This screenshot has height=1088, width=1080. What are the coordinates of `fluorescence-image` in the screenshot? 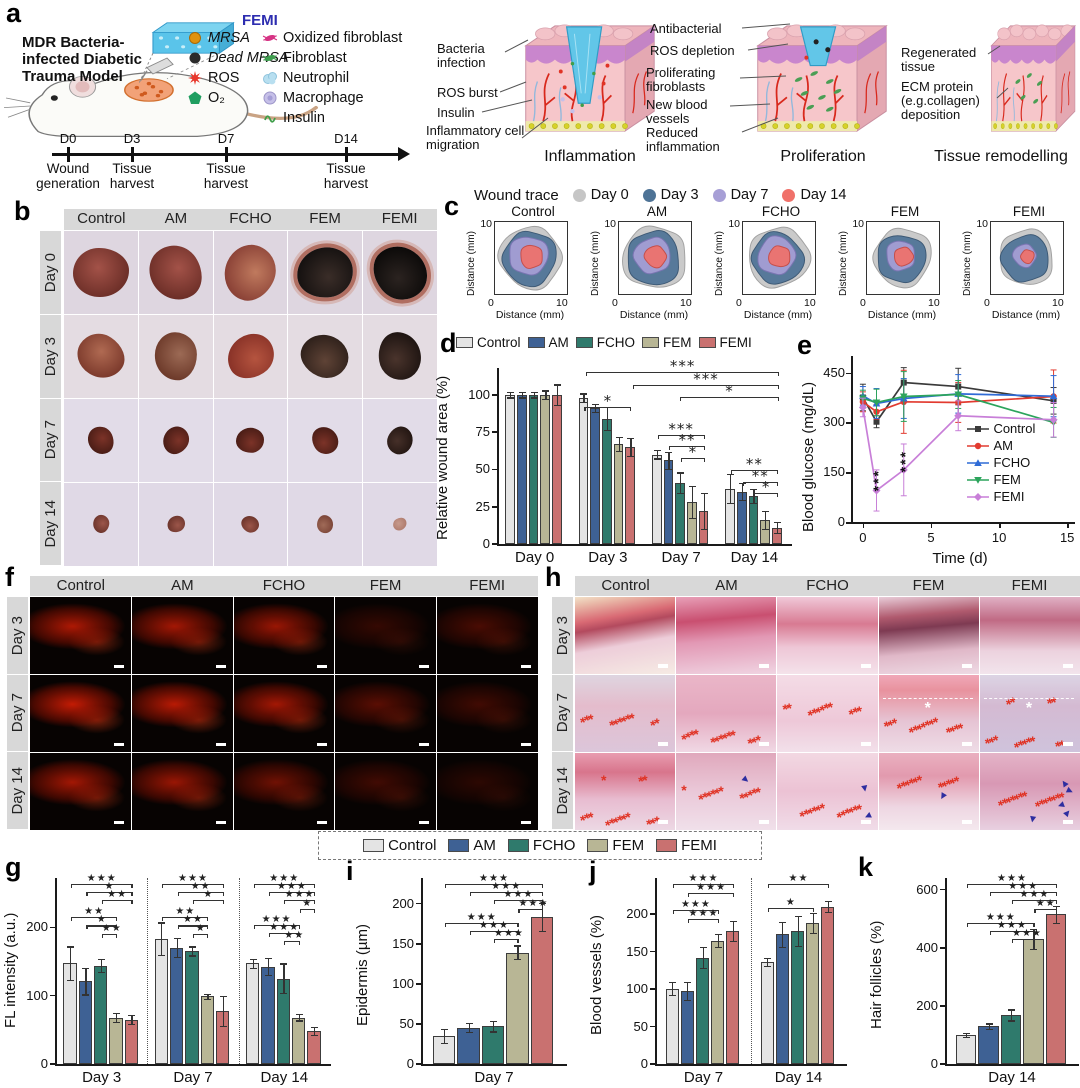 It's located at (487, 713).